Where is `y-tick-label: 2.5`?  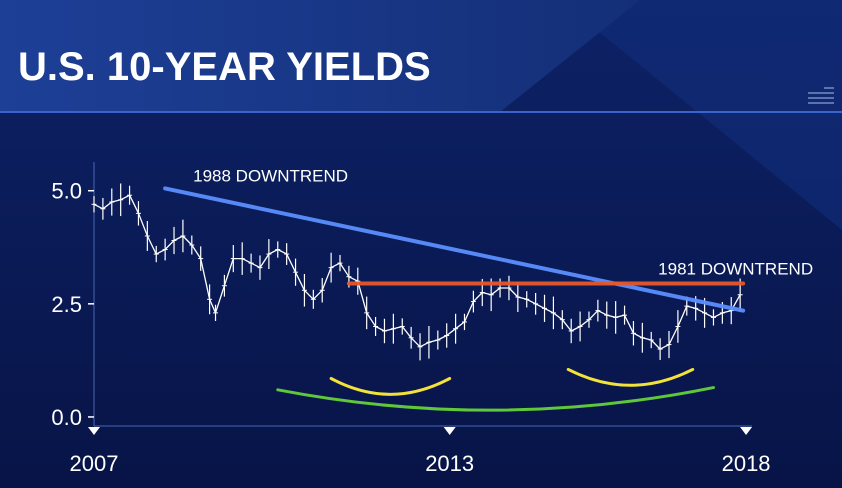
y-tick-label: 2.5 is located at coordinates (66, 304).